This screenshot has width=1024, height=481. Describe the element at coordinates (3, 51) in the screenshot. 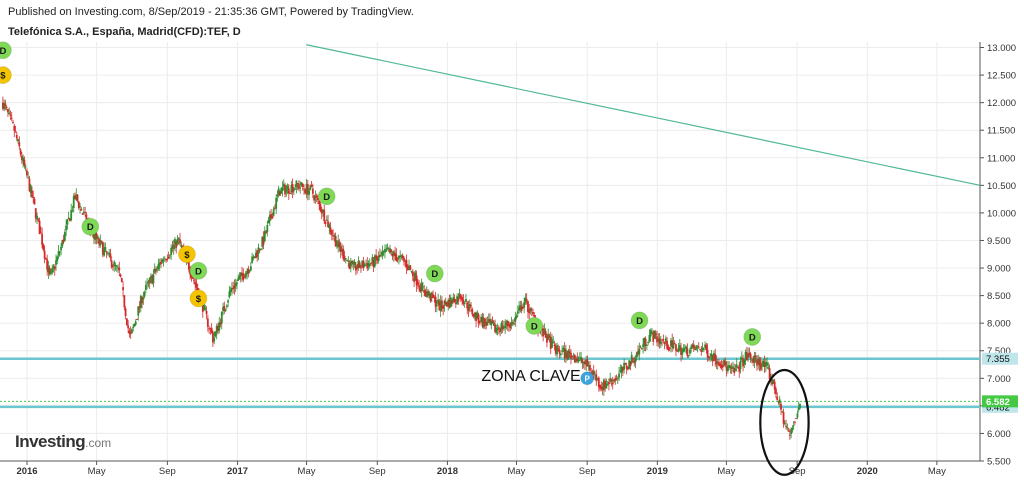

I see `marker-label: D` at that location.